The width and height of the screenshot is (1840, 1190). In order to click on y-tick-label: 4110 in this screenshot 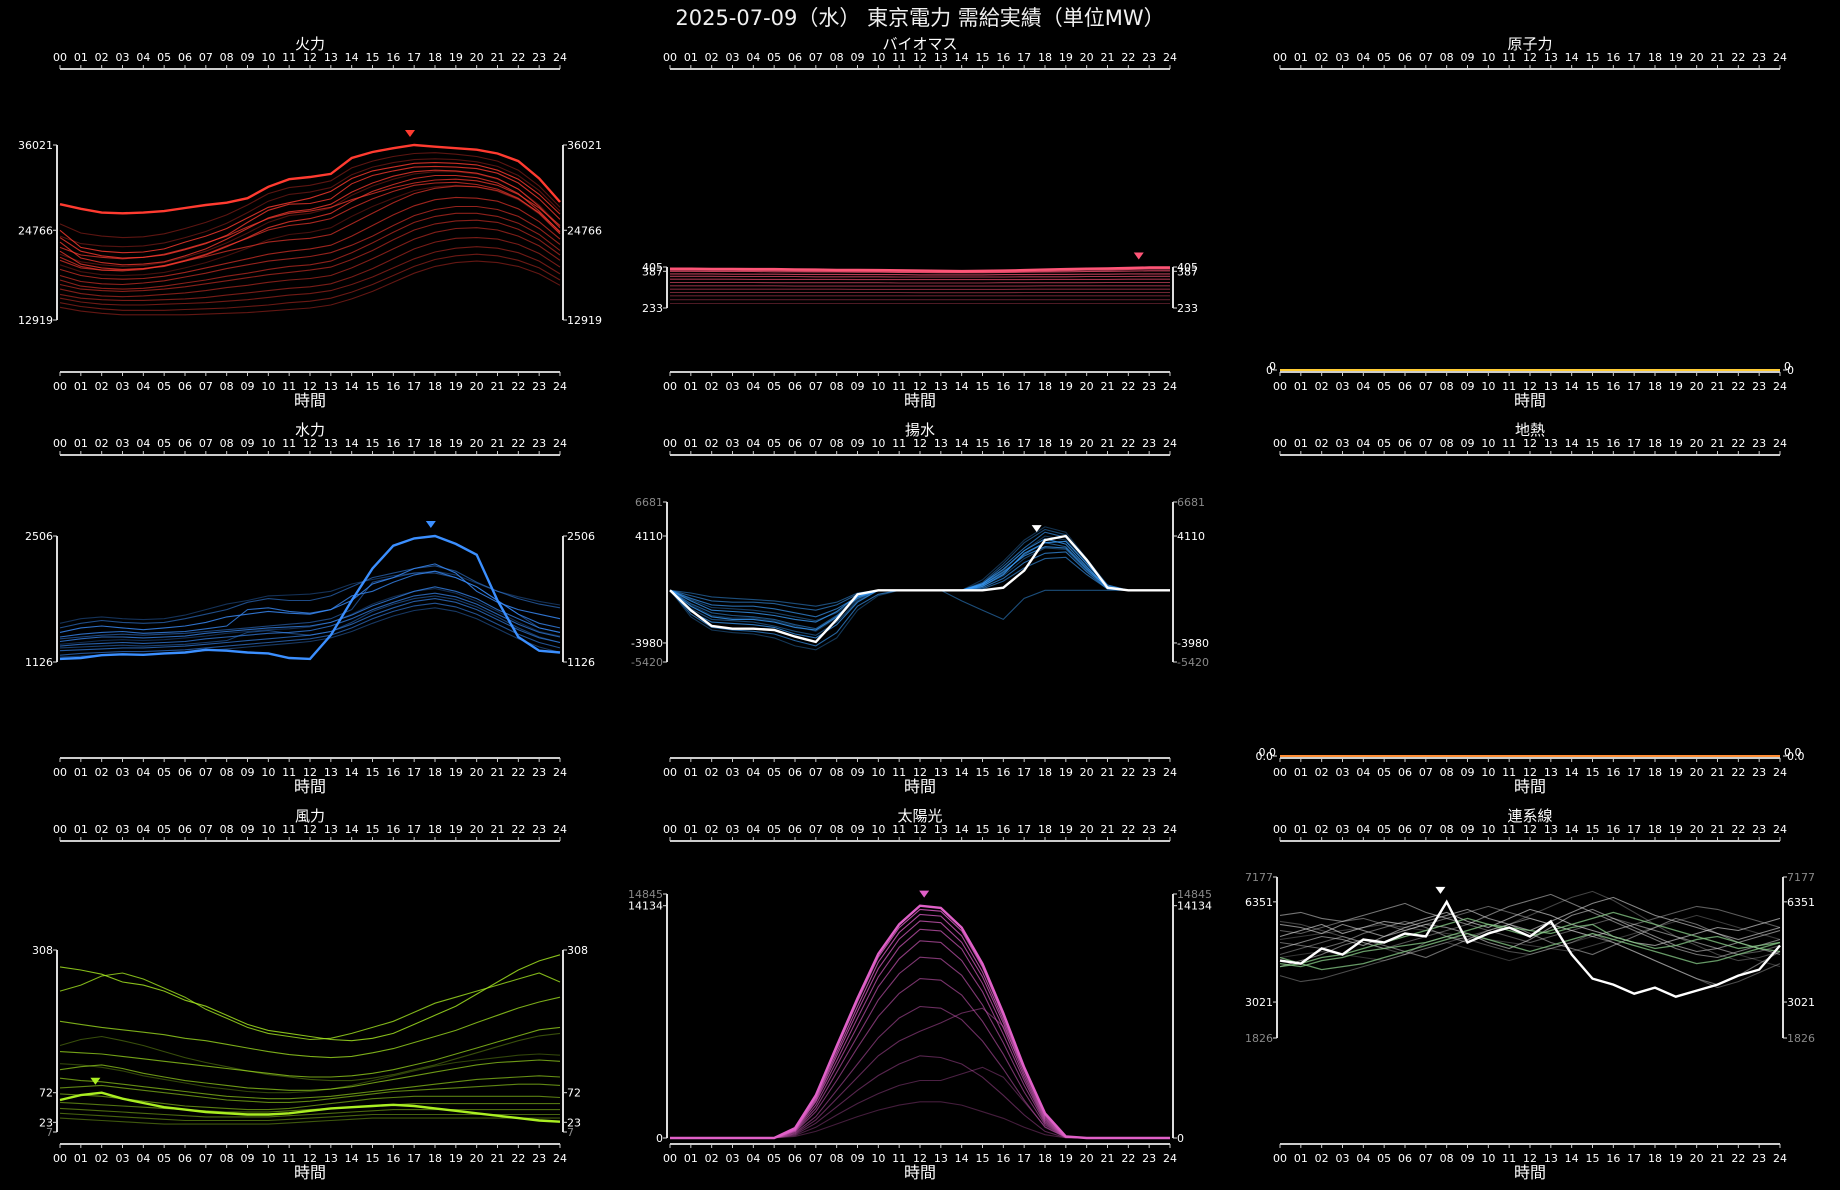, I will do `click(1191, 536)`.